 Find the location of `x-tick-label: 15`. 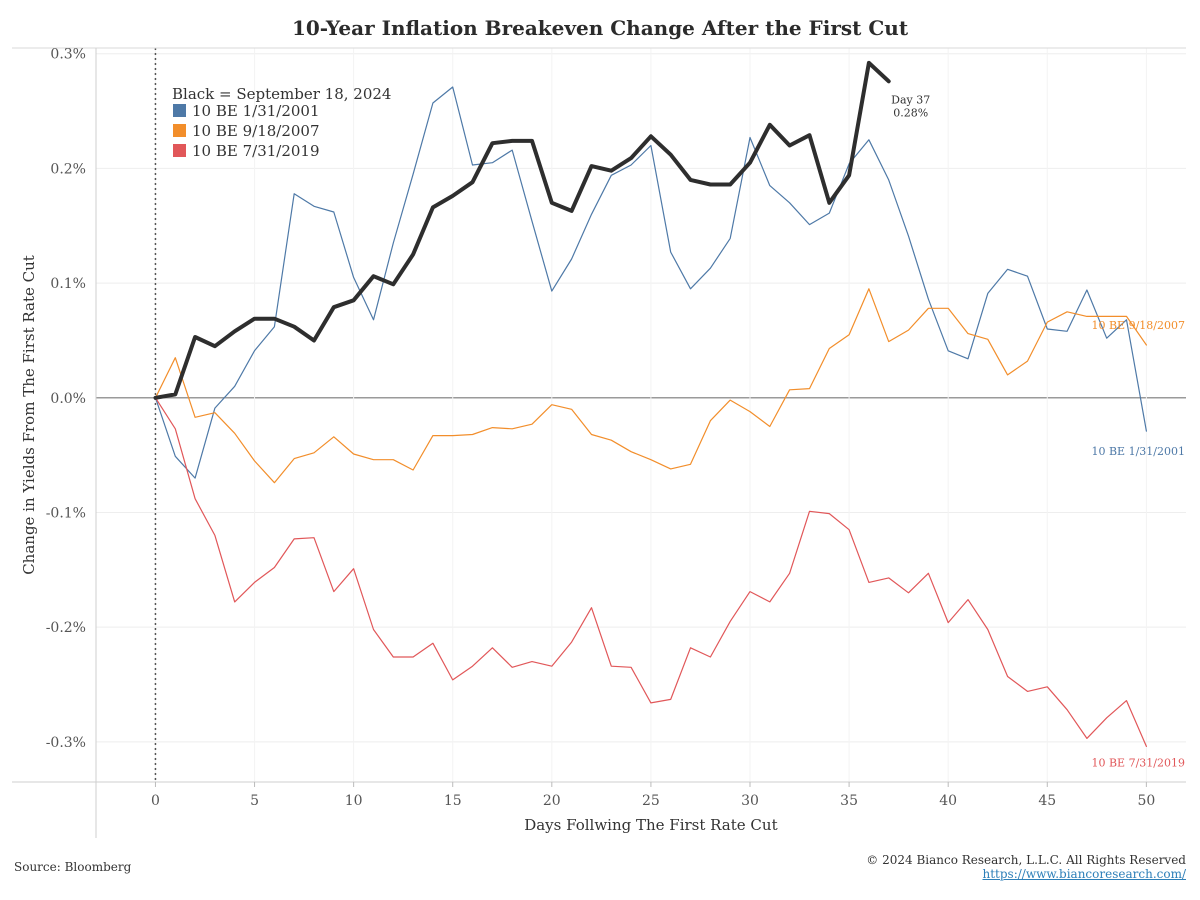

x-tick-label: 15 is located at coordinates (453, 801).